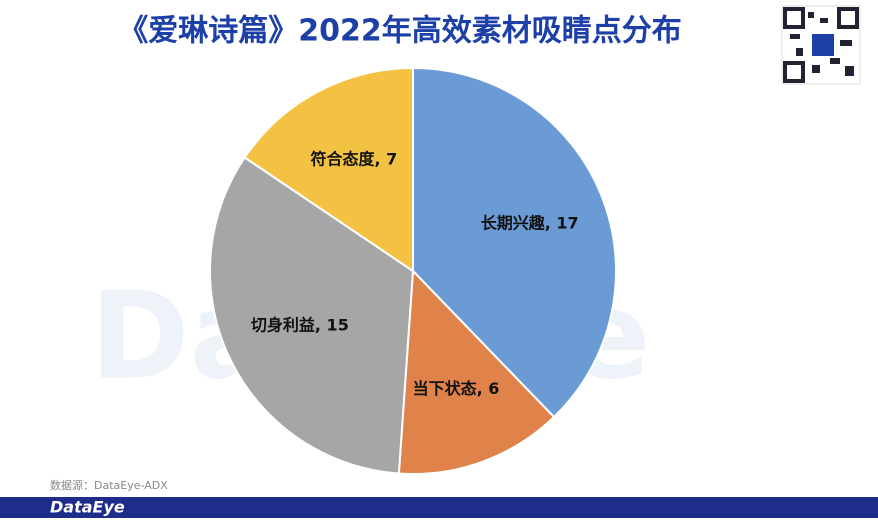 The image size is (878, 522). I want to click on footer-brand: DataEye, so click(87, 507).